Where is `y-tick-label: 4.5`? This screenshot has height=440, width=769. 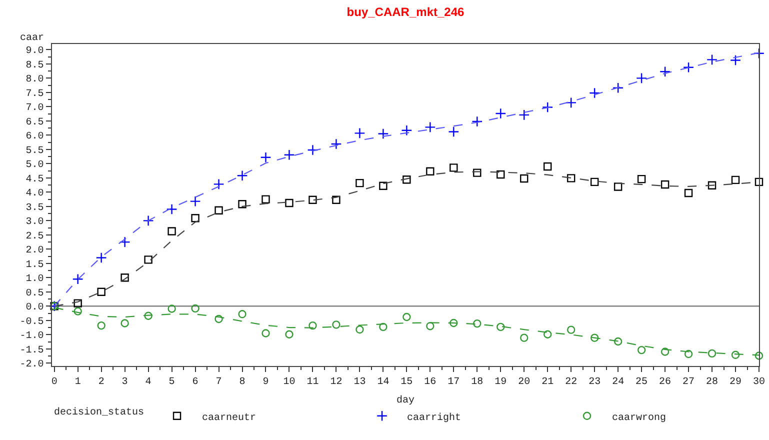 y-tick-label: 4.5 is located at coordinates (35, 180).